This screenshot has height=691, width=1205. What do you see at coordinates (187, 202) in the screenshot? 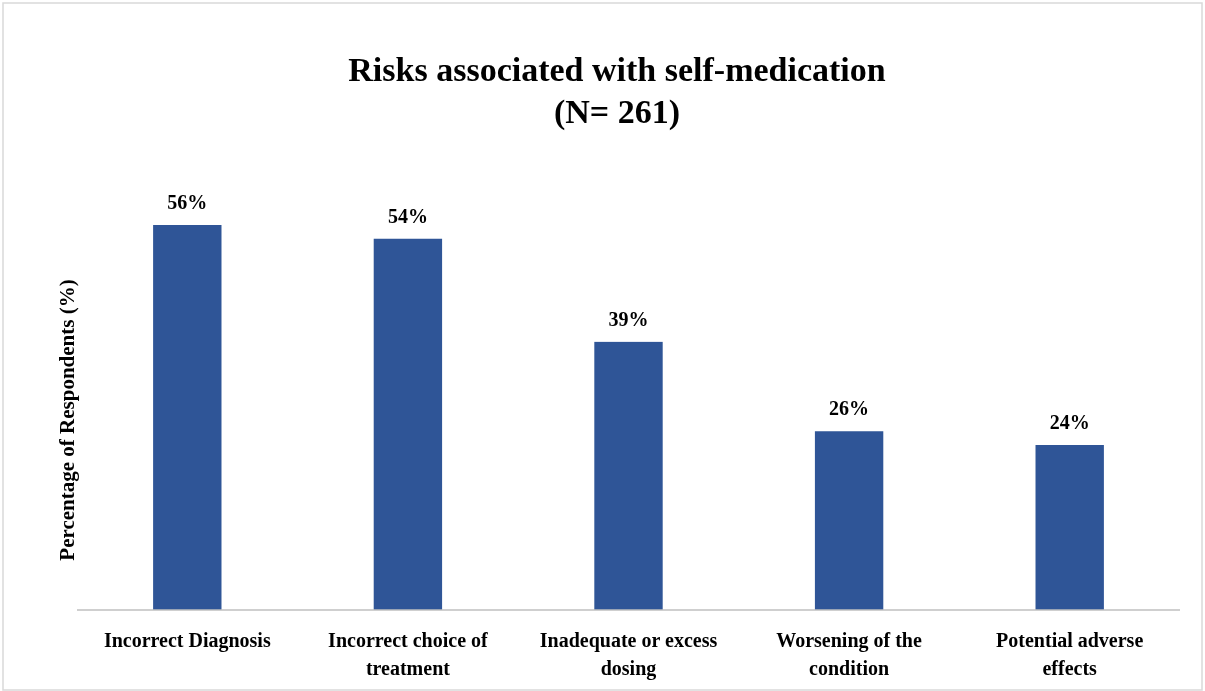
I see `data-label: 56%` at bounding box center [187, 202].